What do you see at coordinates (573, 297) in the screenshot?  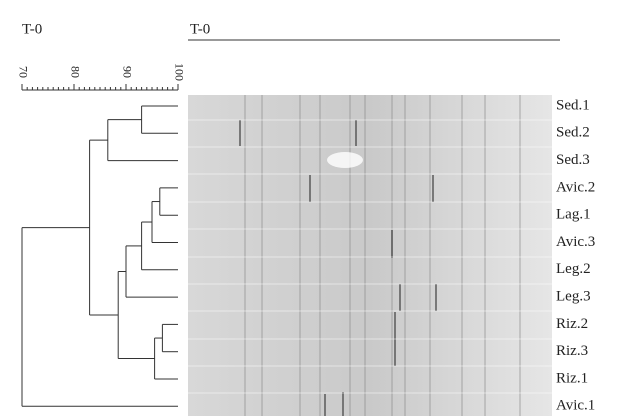 I see `lane-label: Leg.3` at bounding box center [573, 297].